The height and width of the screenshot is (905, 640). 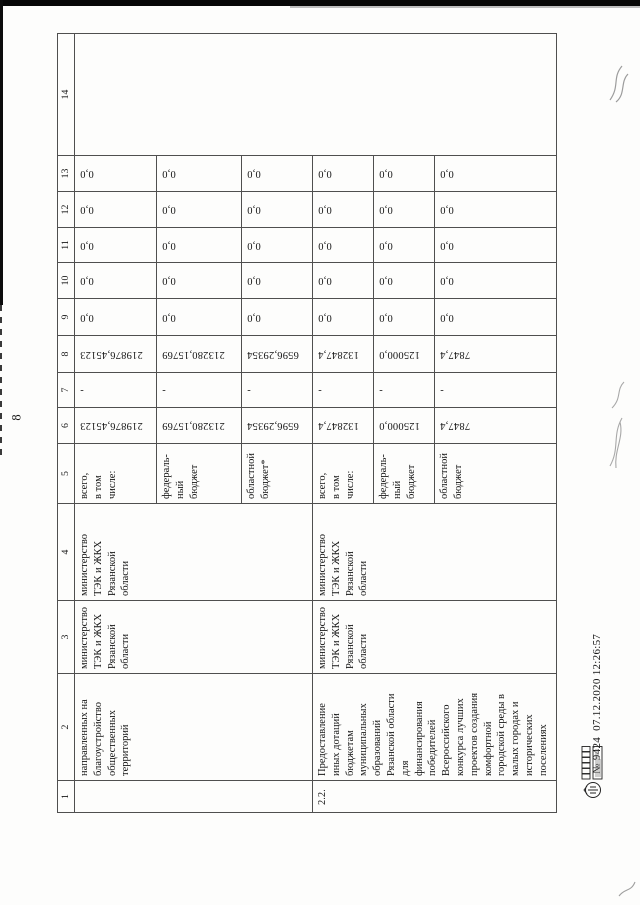 I want to click on cell-r2-total-col10: 0,0, so click(x=343, y=280).